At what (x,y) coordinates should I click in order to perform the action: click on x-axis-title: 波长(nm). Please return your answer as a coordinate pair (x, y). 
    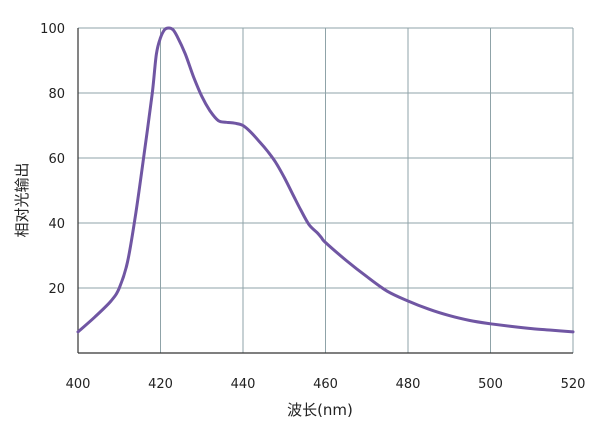
    Looking at the image, I should click on (320, 410).